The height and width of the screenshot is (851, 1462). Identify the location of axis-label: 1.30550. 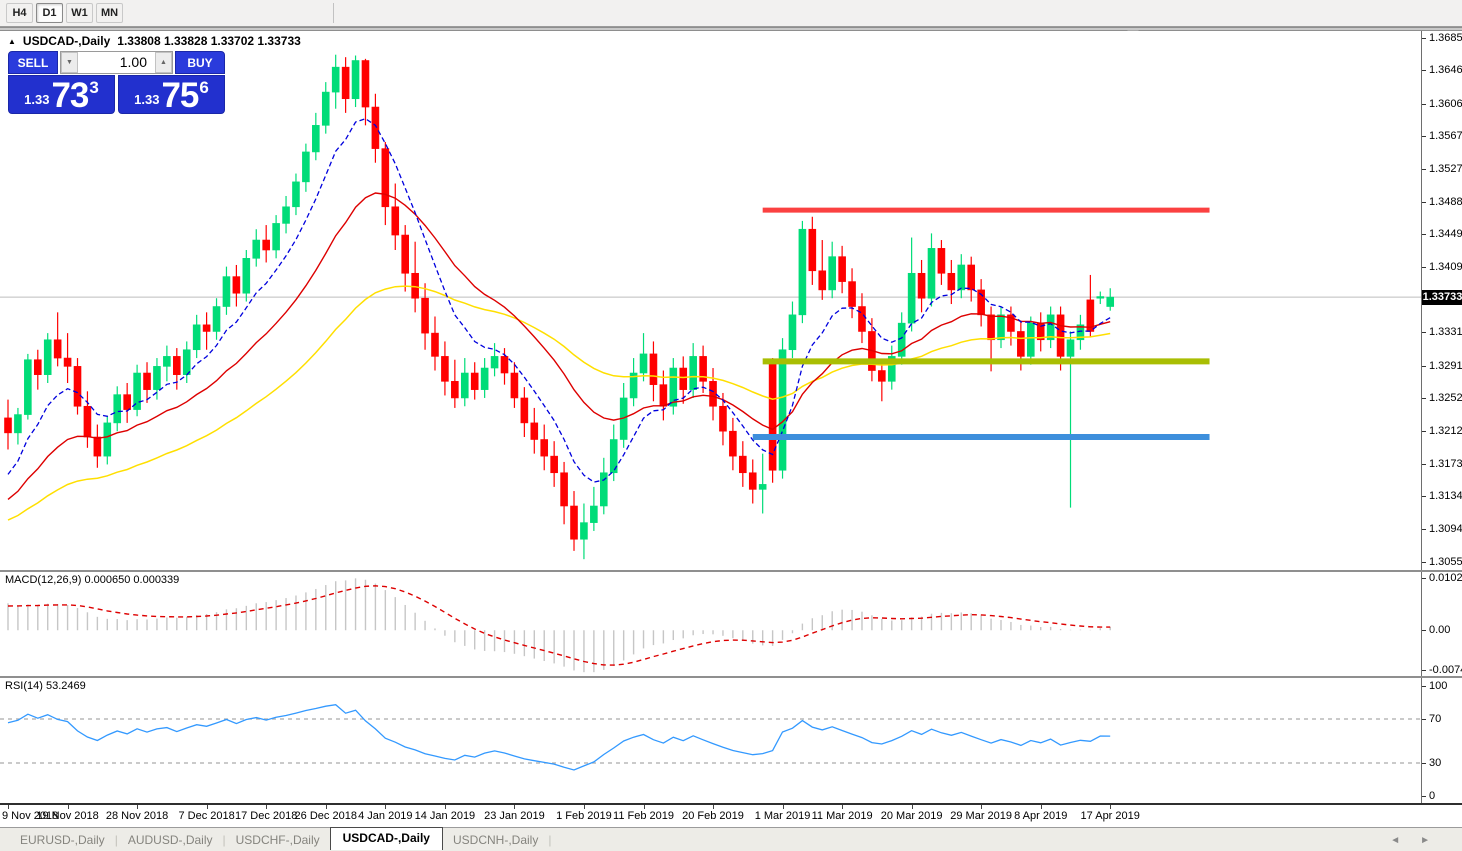
(1445, 561).